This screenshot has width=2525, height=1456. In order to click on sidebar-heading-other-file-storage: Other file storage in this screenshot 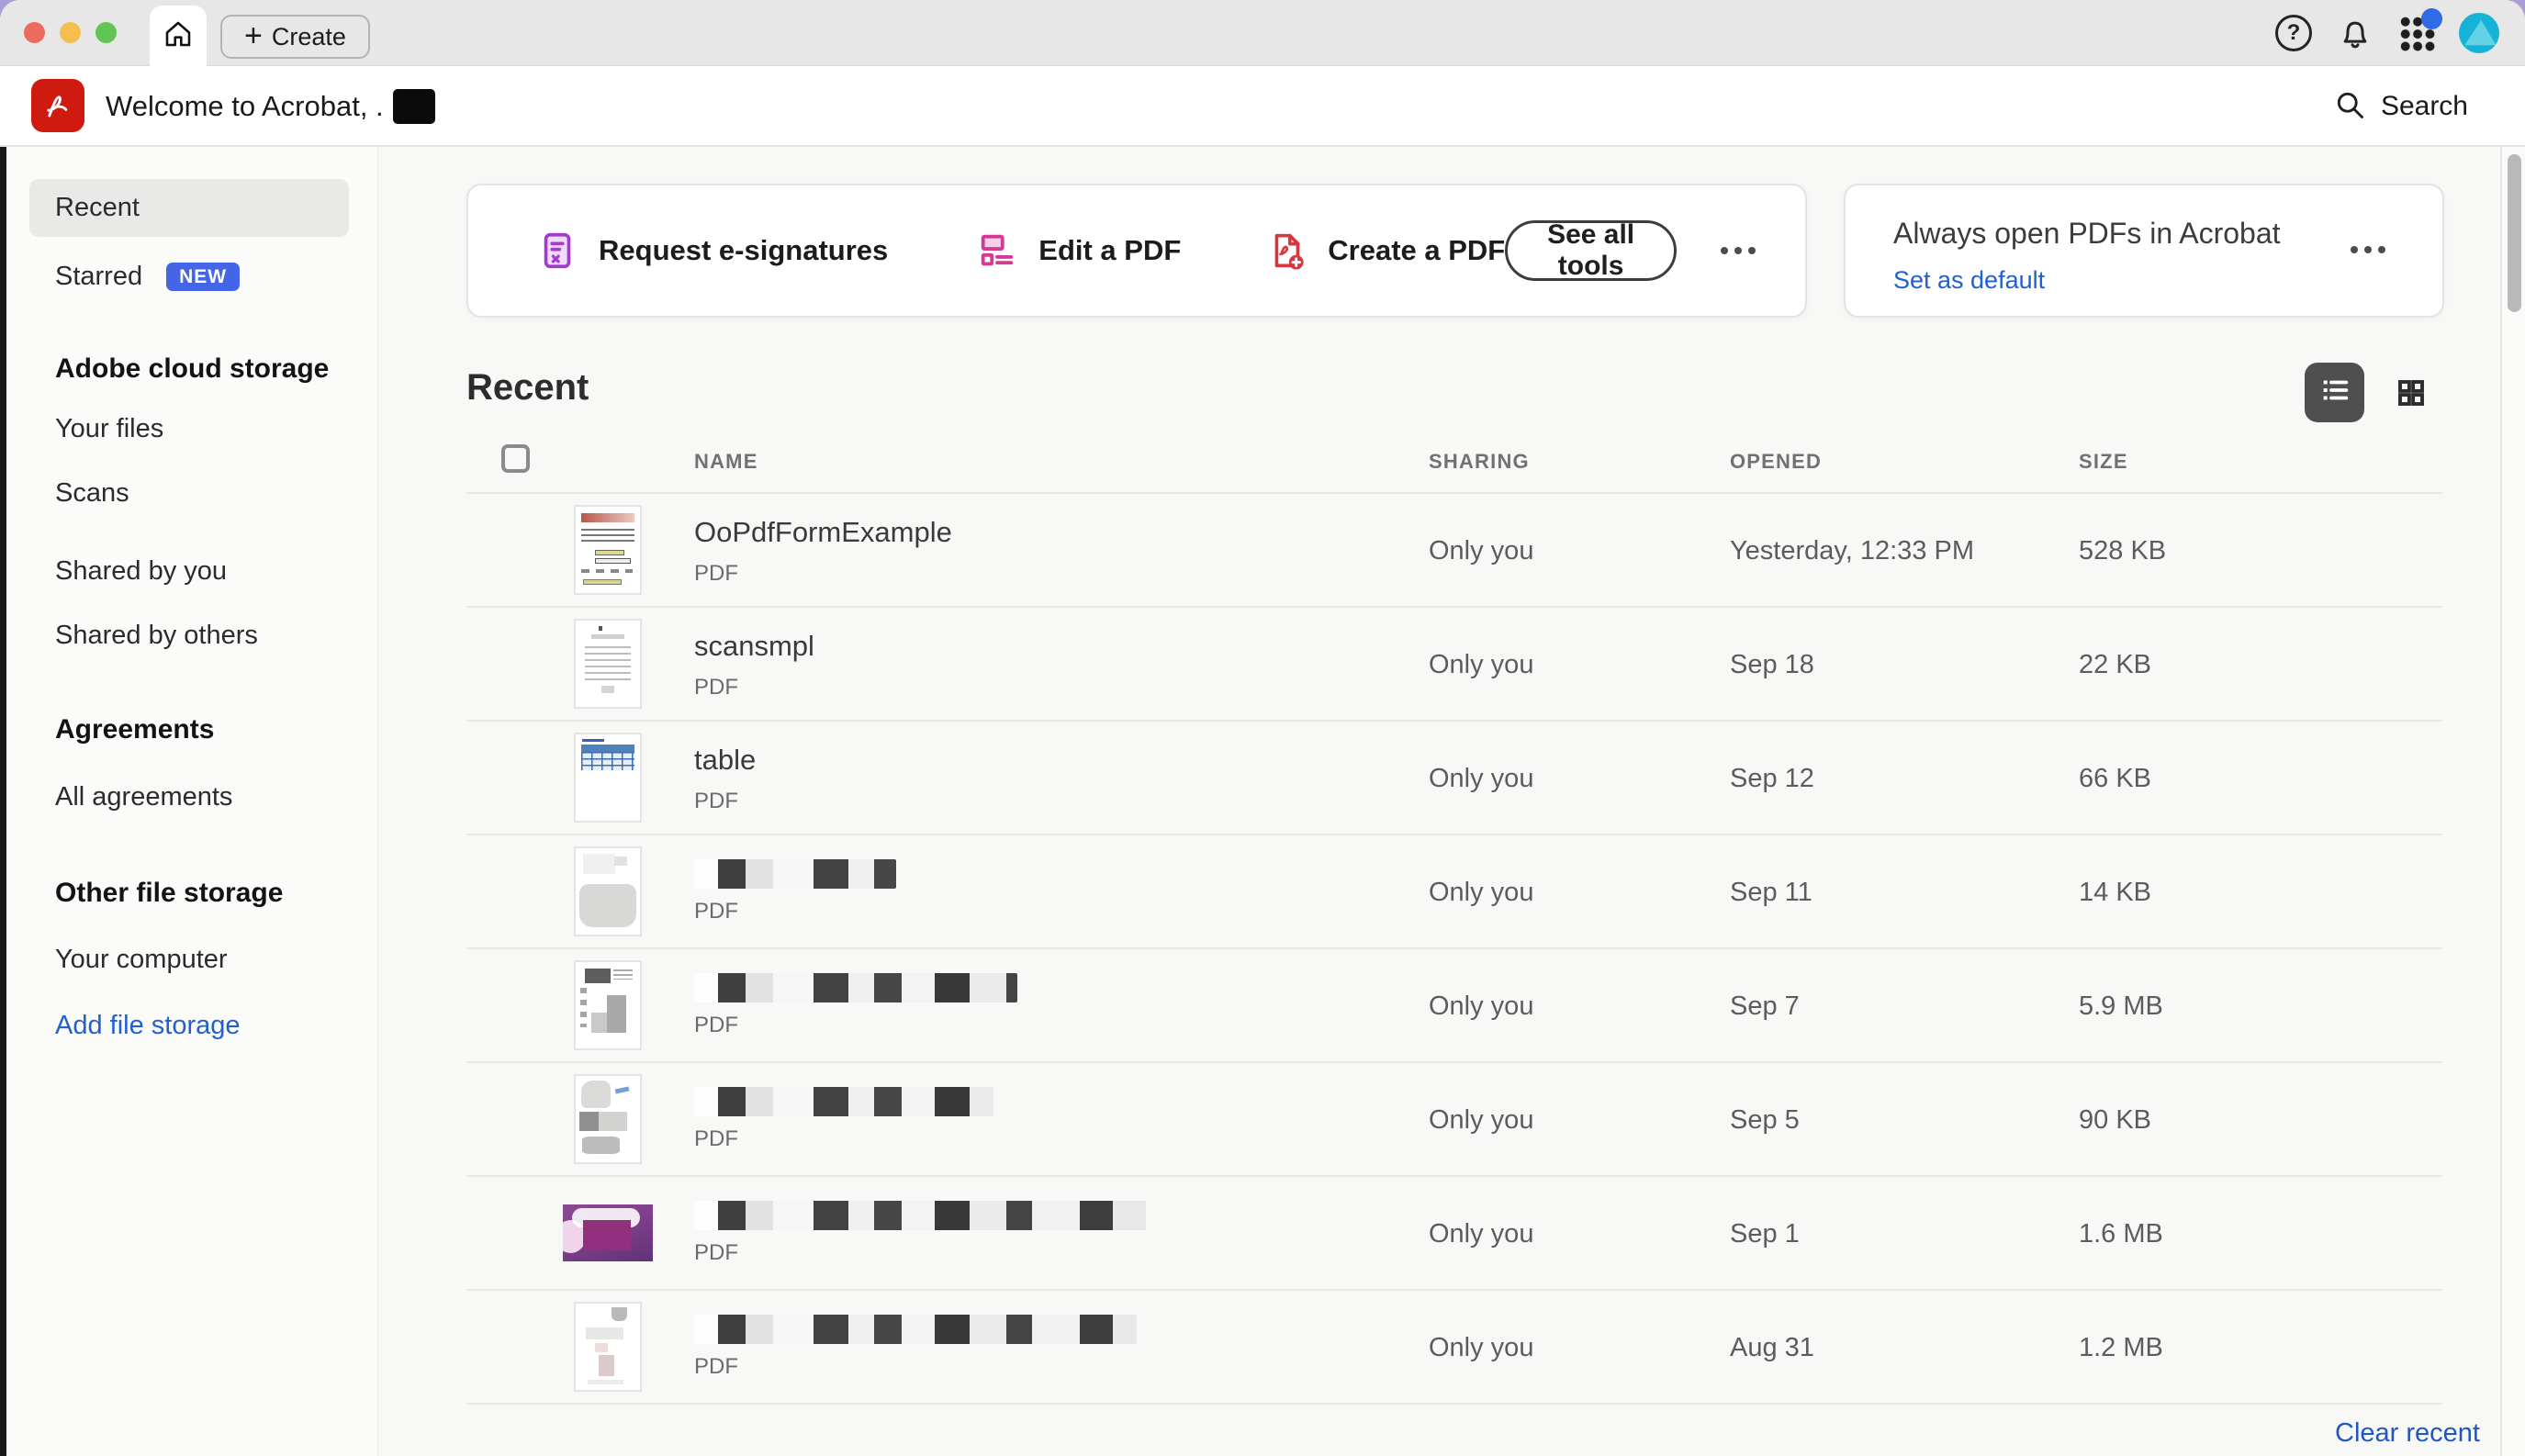, I will do `click(207, 893)`.